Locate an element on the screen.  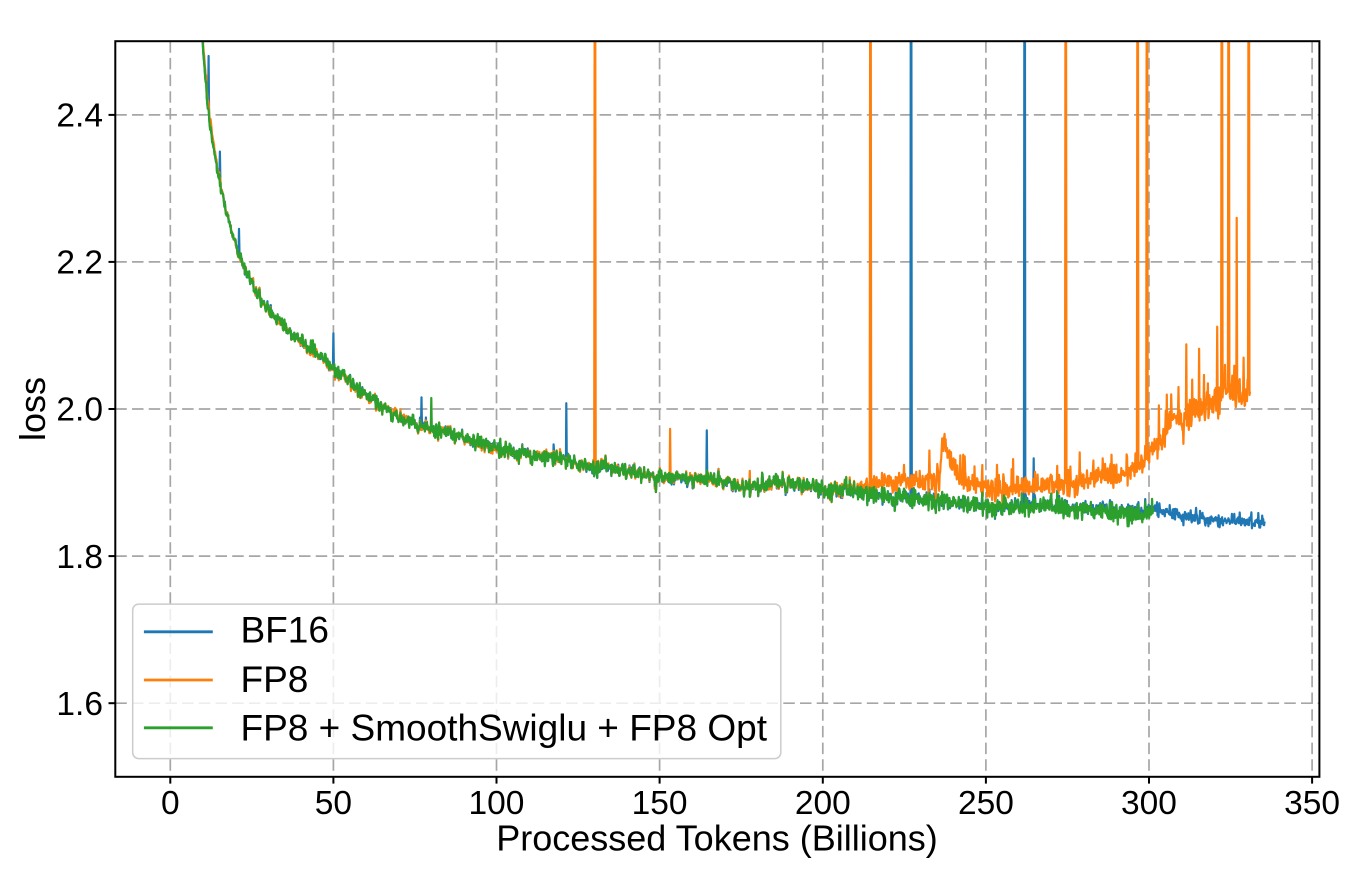
svg-text: 2.2 is located at coordinates (79, 263).